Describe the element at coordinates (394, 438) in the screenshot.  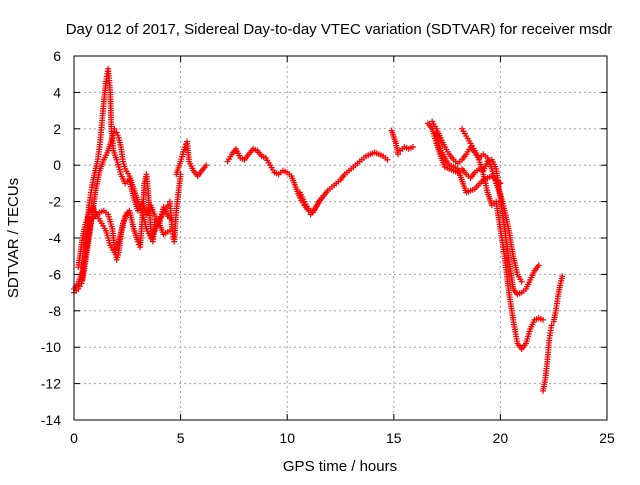
I see `x-tick-label: 15` at that location.